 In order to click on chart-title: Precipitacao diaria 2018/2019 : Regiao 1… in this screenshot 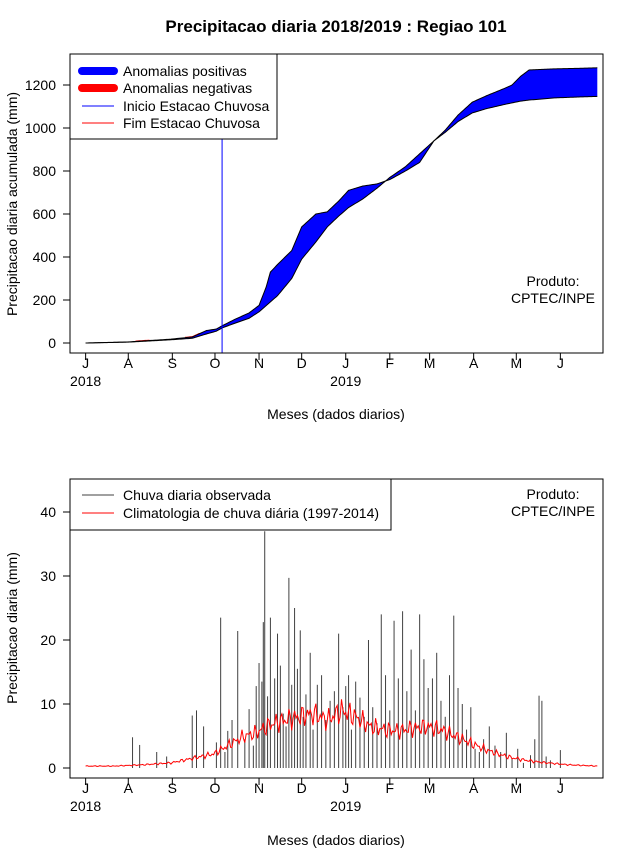, I will do `click(335, 26)`.